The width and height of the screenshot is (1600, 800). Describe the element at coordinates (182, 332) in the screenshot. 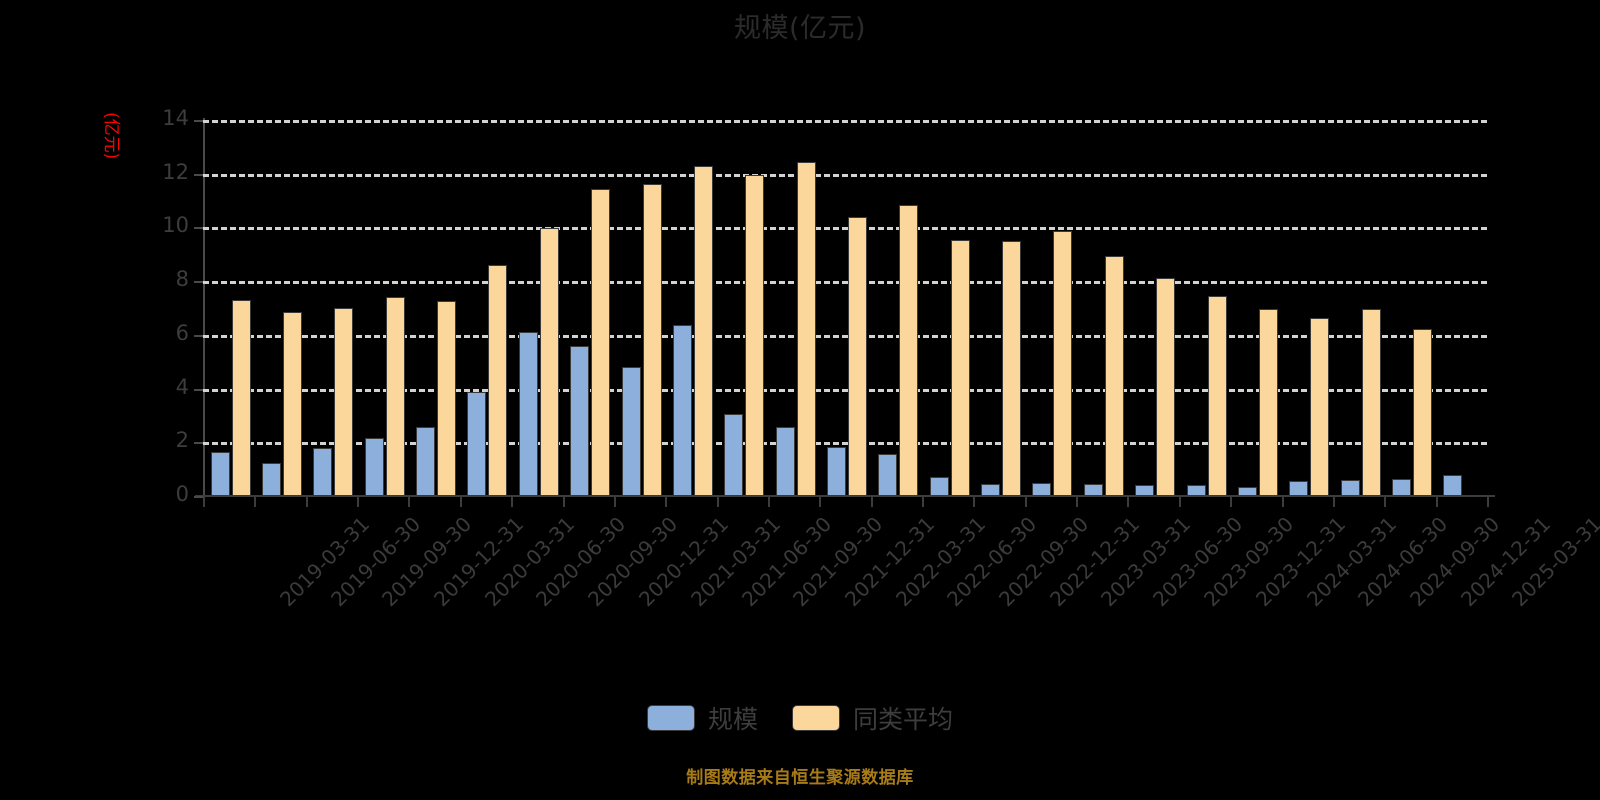

I see `y-tick-label-6: 6` at that location.